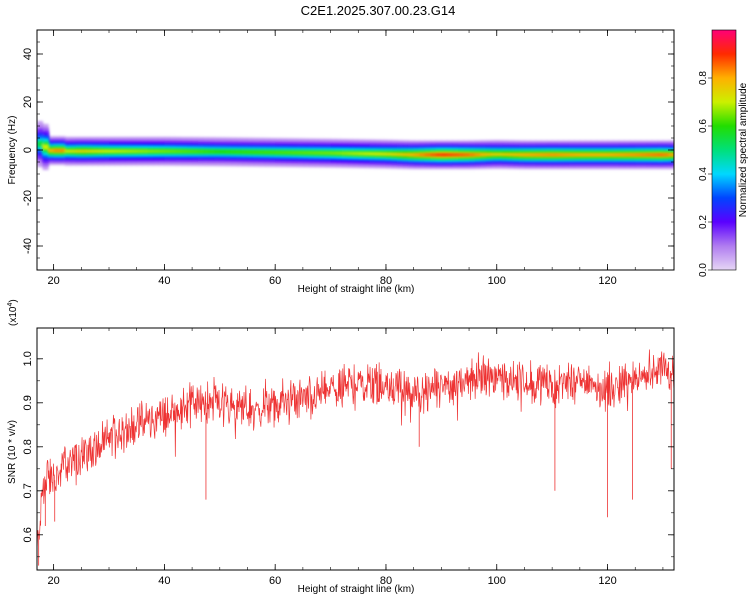 Image resolution: width=750 pixels, height=600 pixels. What do you see at coordinates (355, 149) in the screenshot?
I see `band-layer` at bounding box center [355, 149].